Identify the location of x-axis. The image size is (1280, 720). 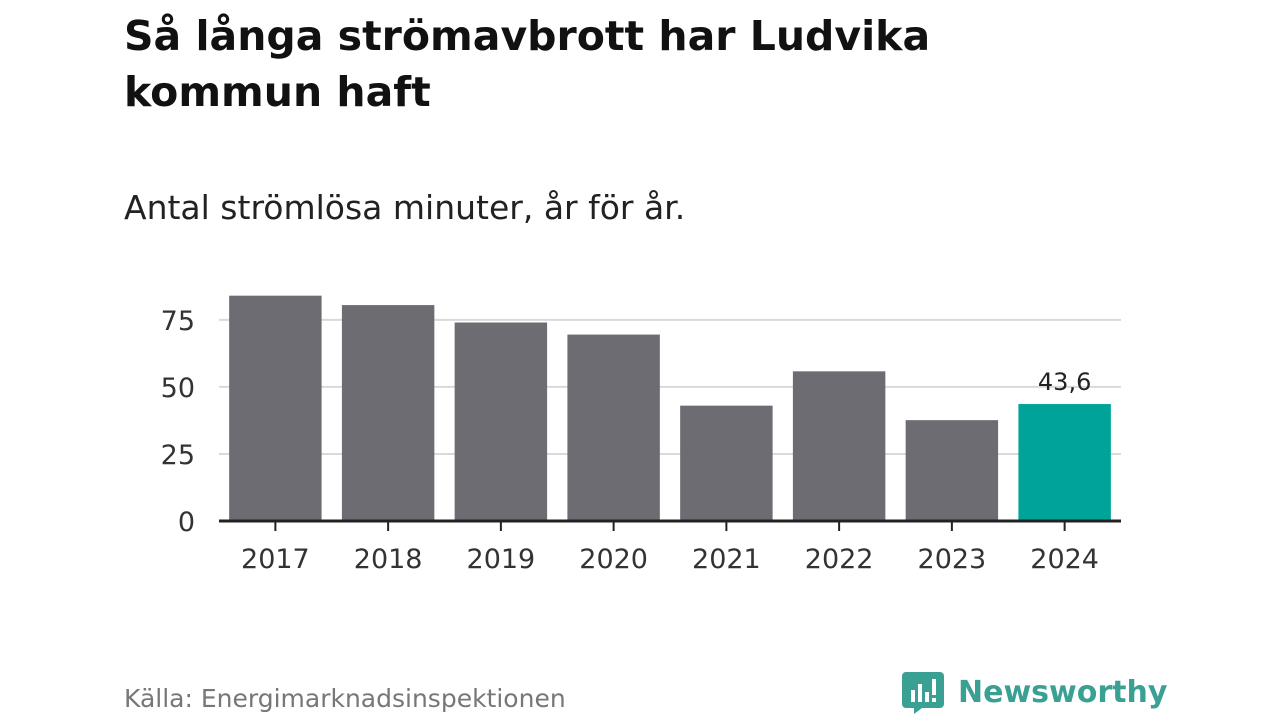
(670, 525).